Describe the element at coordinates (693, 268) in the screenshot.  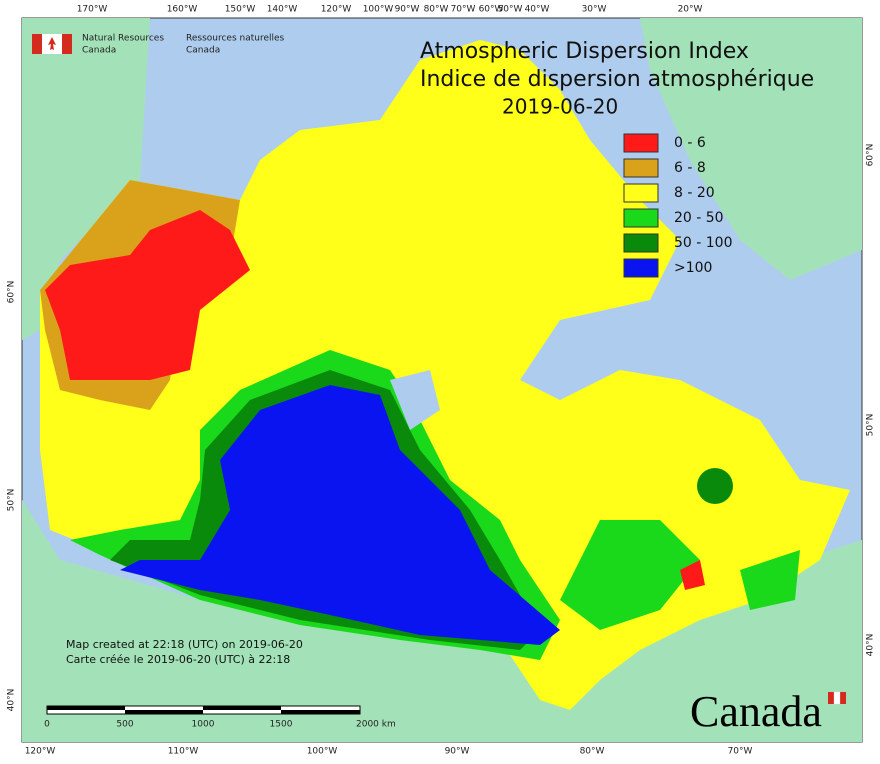
I see `legend-label: >100` at that location.